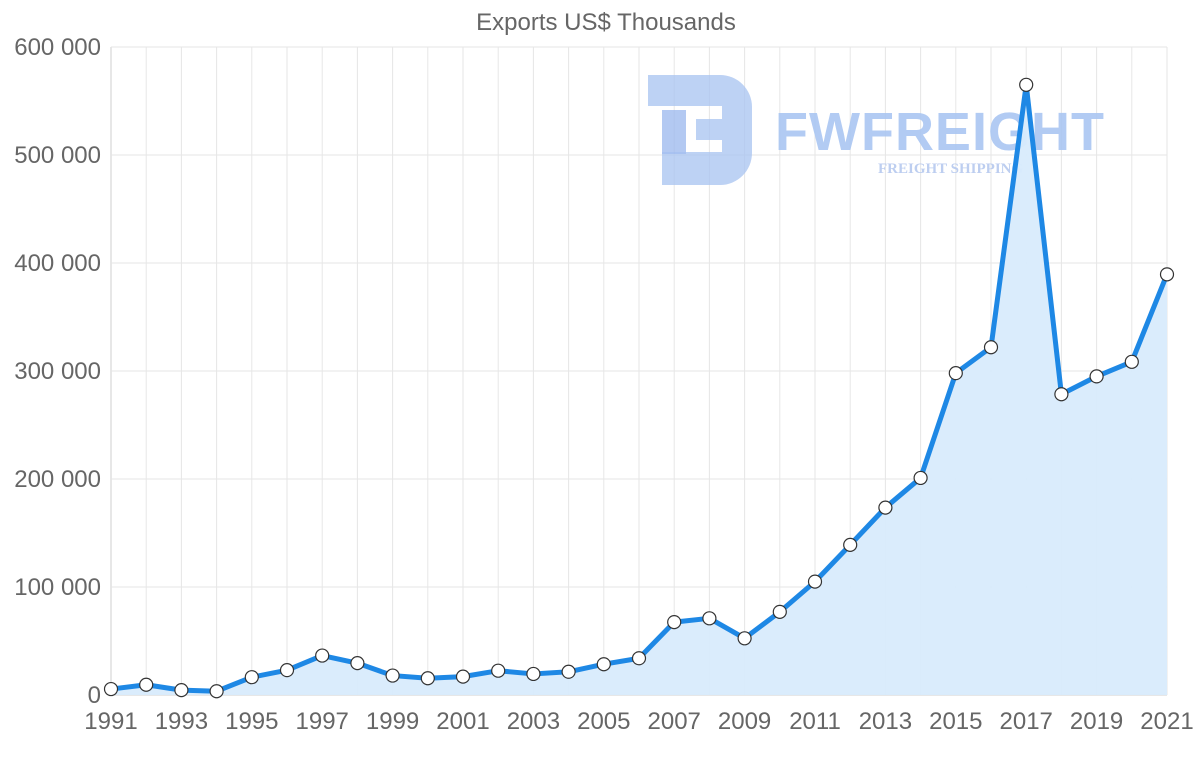 The width and height of the screenshot is (1200, 763). What do you see at coordinates (462, 721) in the screenshot?
I see `x-tick-label: 2001` at bounding box center [462, 721].